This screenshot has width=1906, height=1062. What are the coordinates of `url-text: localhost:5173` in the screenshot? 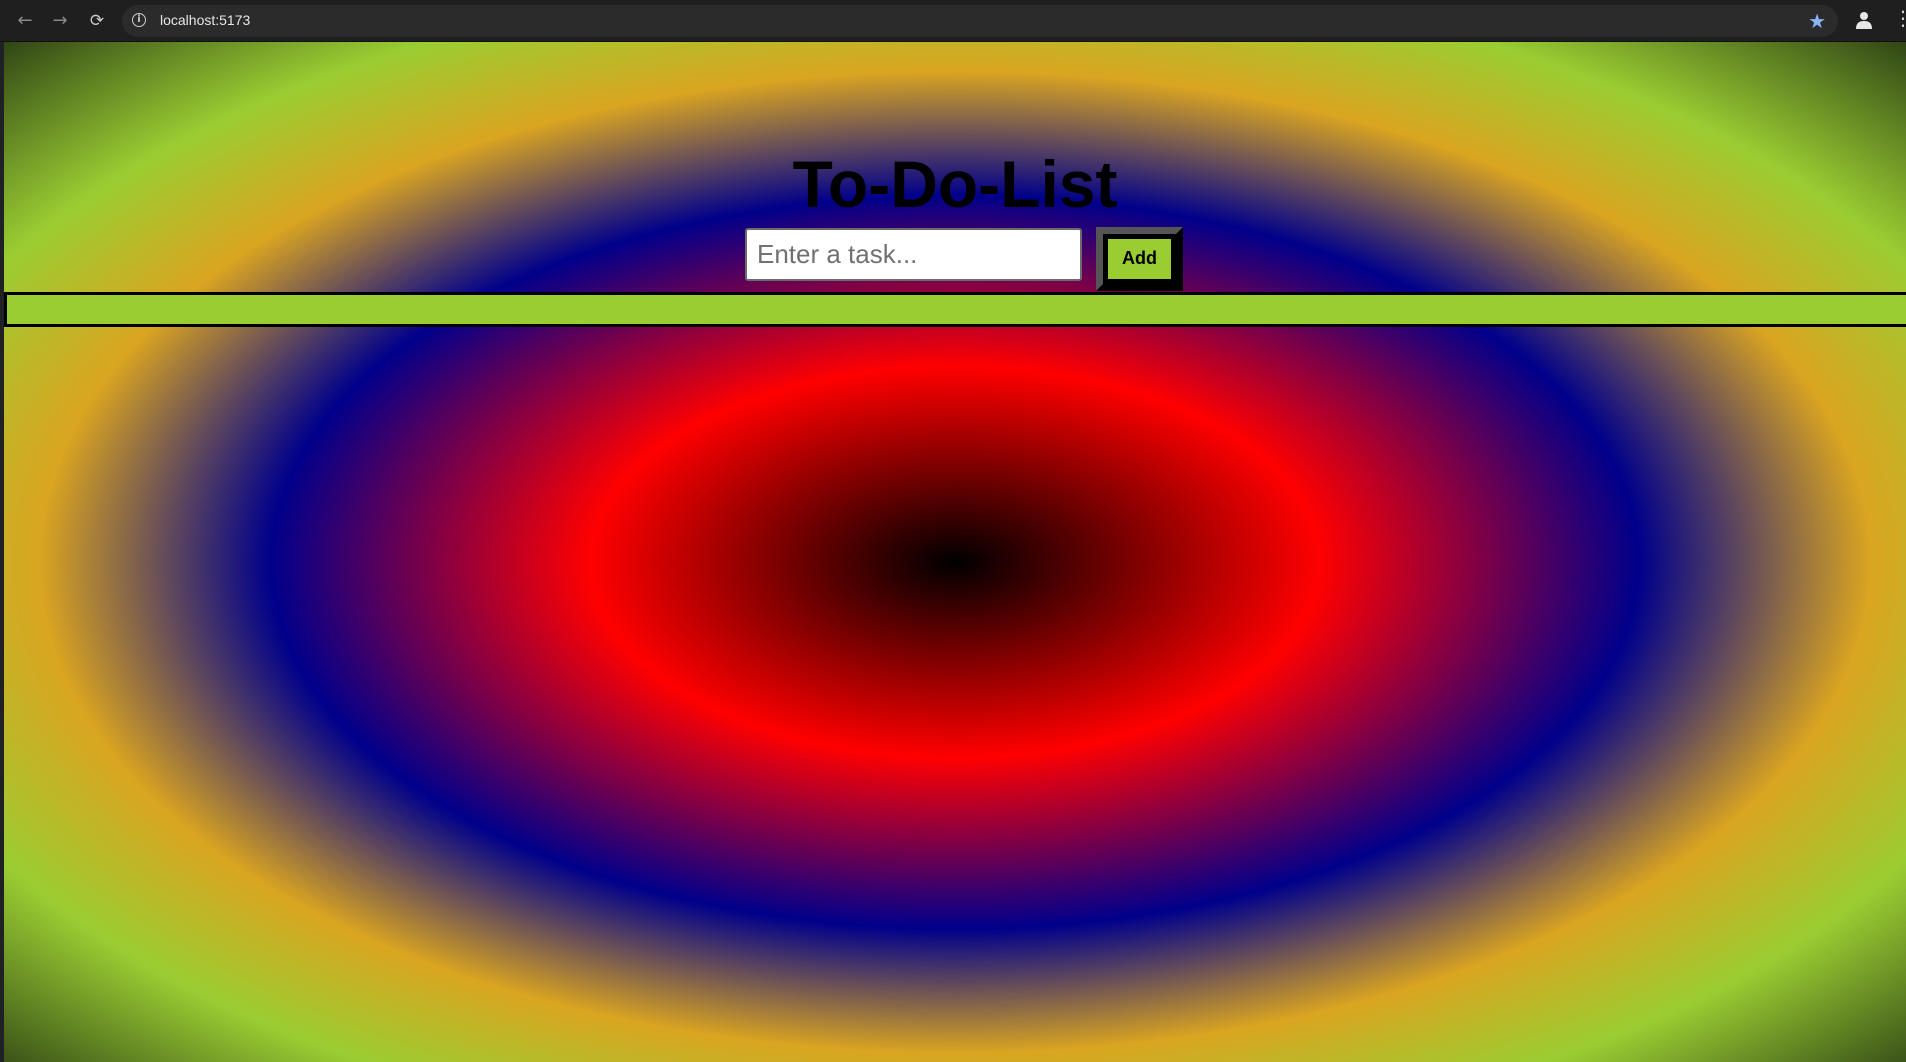 It's located at (205, 20).